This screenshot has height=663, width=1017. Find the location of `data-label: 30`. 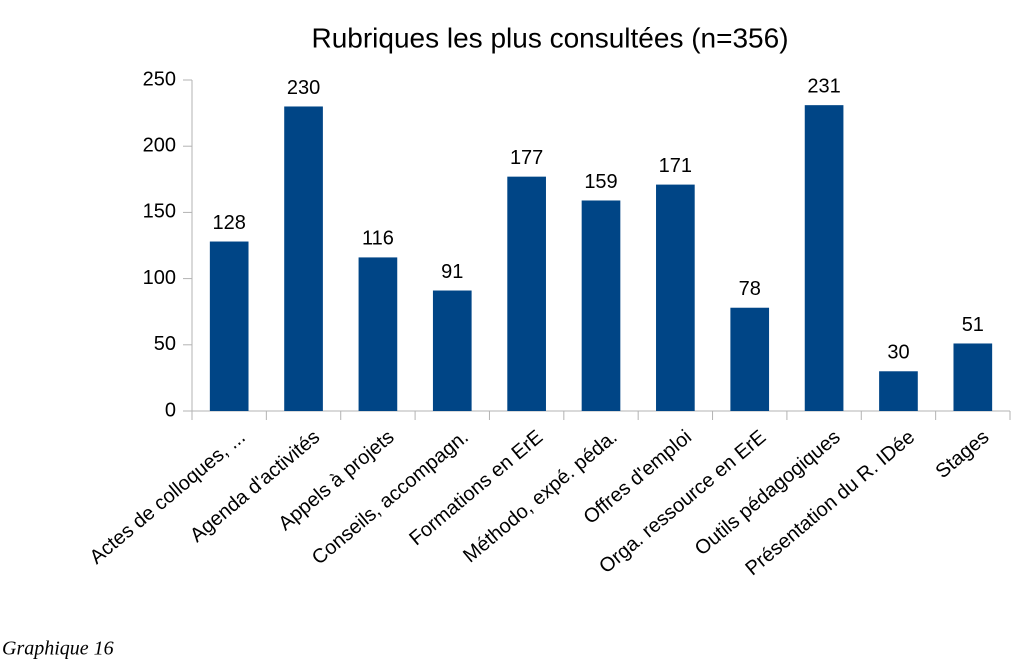

data-label: 30 is located at coordinates (898, 353).